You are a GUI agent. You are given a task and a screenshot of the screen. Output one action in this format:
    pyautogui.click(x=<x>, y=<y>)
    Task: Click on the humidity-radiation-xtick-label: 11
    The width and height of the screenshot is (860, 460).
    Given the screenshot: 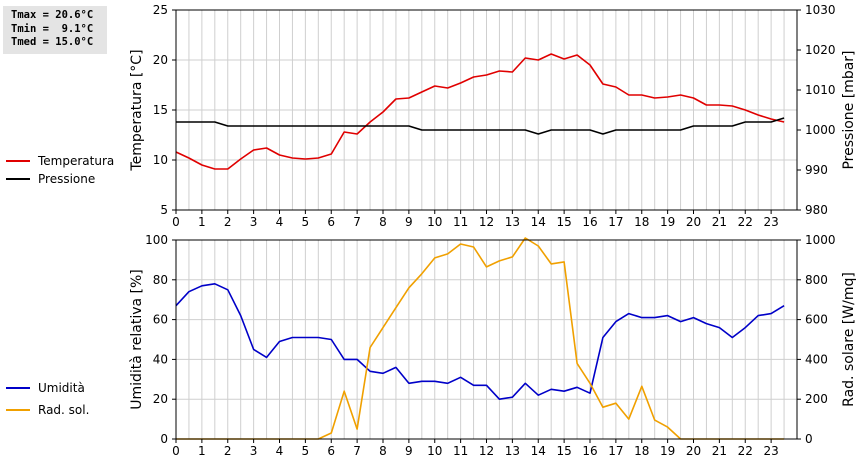 What is the action you would take?
    pyautogui.click(x=460, y=451)
    